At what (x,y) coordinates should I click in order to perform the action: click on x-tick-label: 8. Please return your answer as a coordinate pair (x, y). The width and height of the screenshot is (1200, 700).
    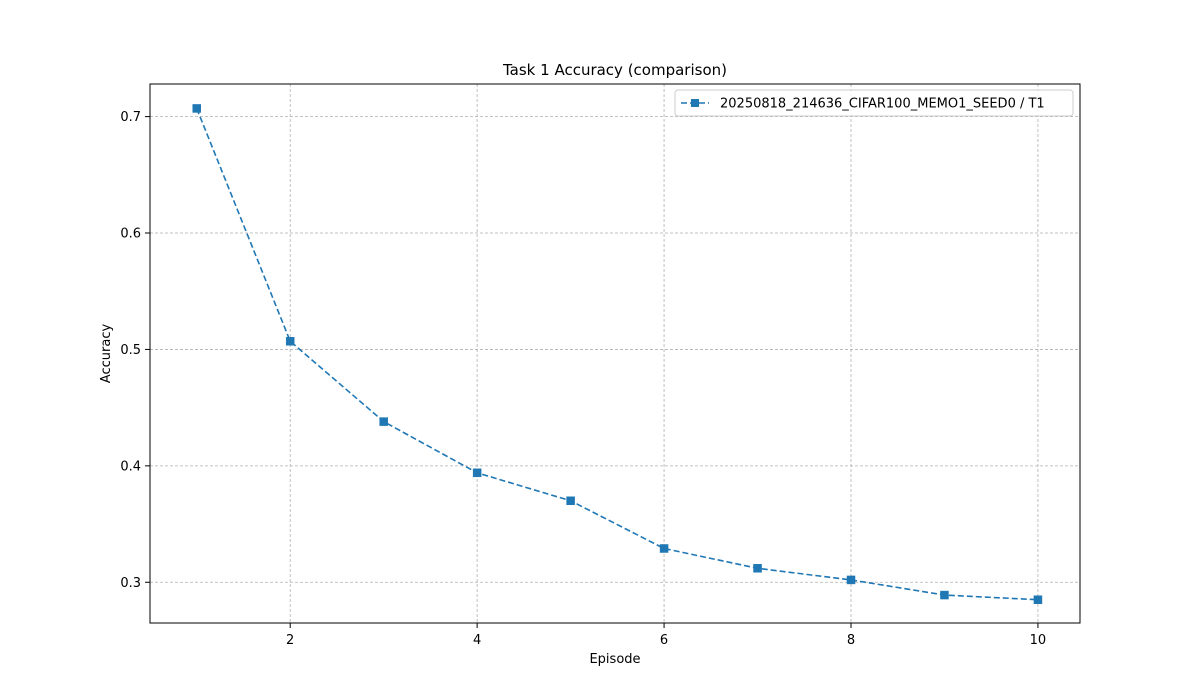
    Looking at the image, I should click on (851, 640).